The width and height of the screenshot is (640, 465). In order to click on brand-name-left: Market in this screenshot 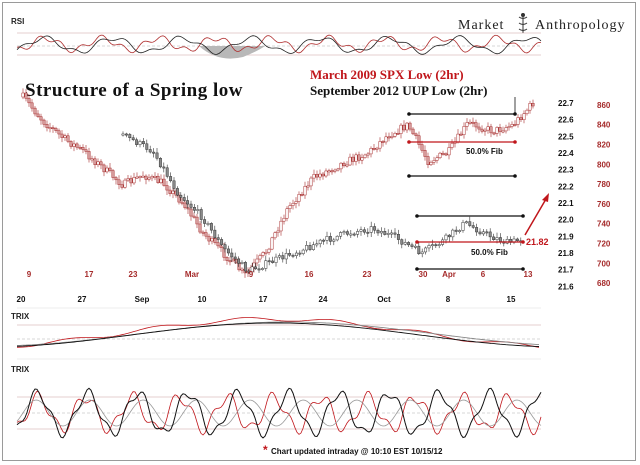, I will do `click(481, 25)`.